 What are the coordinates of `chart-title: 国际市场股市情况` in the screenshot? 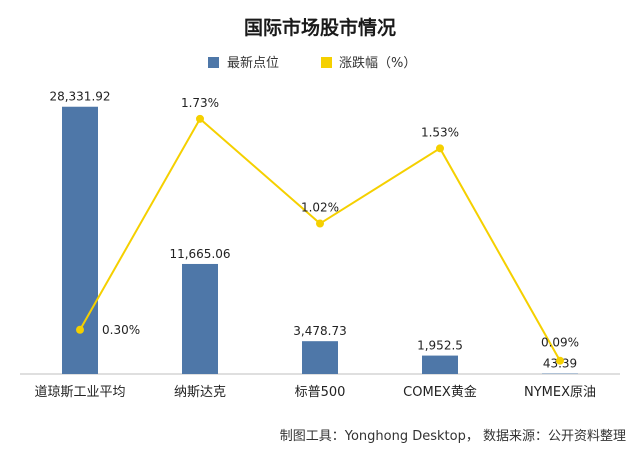 It's located at (320, 27).